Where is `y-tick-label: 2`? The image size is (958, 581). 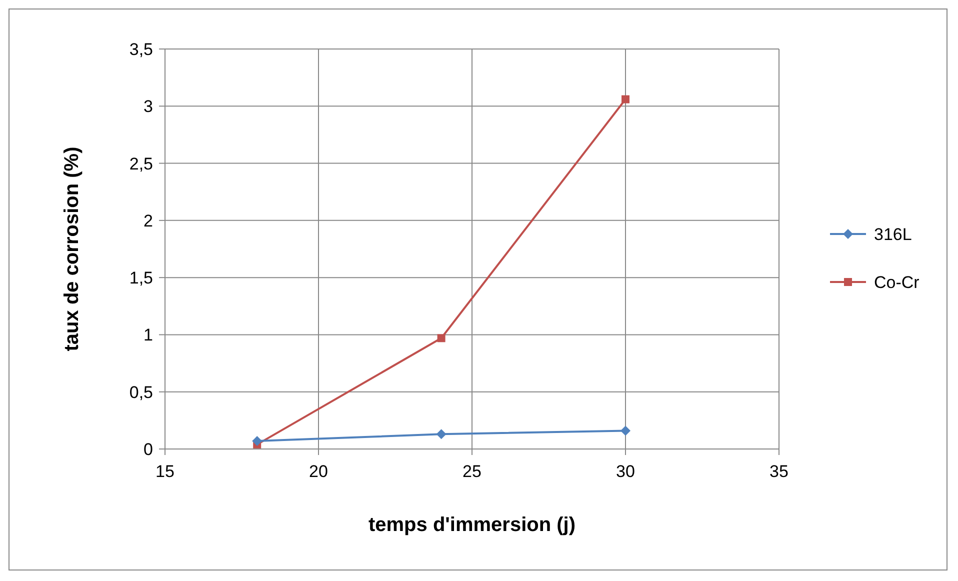 y-tick-label: 2 is located at coordinates (148, 220).